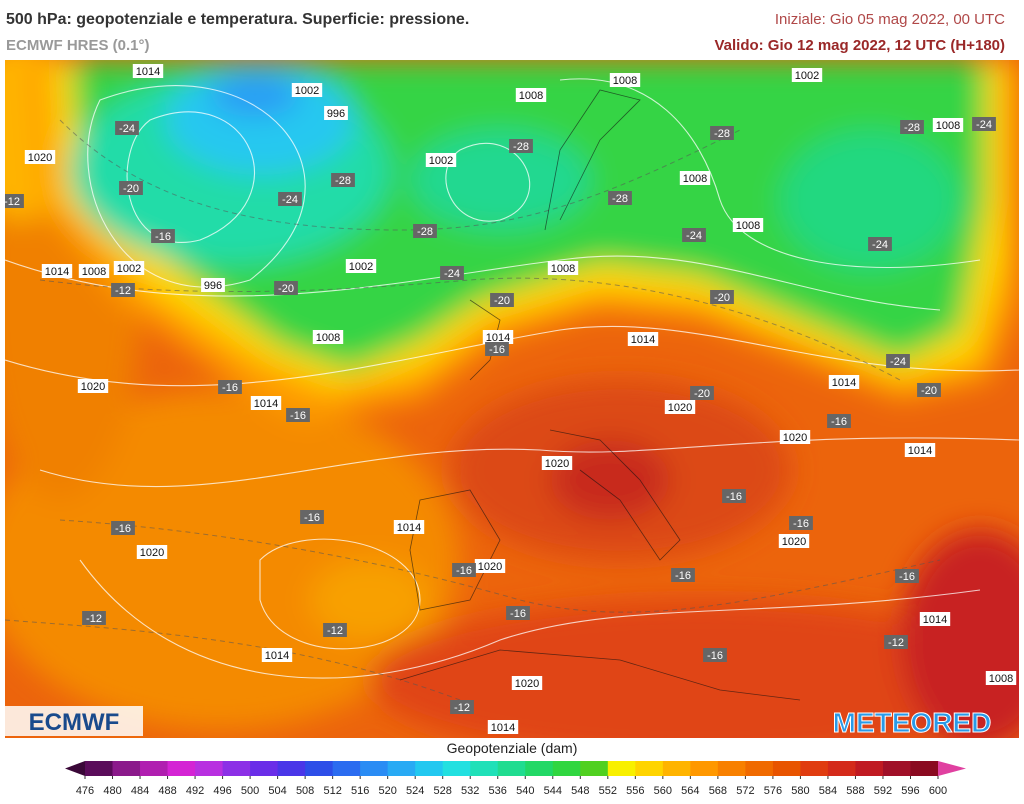 The height and width of the screenshot is (804, 1024). Describe the element at coordinates (690, 791) in the screenshot. I see `colorbar-tick-label: 564` at that location.